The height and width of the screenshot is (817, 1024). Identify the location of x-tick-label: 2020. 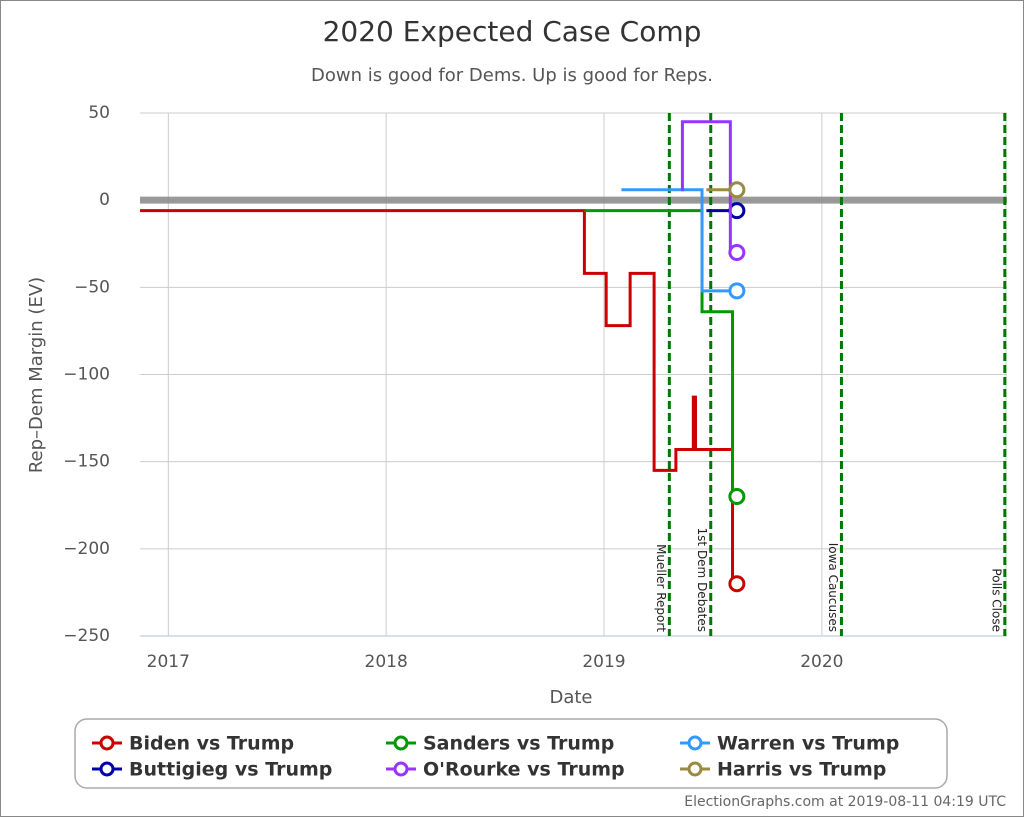
(821, 662).